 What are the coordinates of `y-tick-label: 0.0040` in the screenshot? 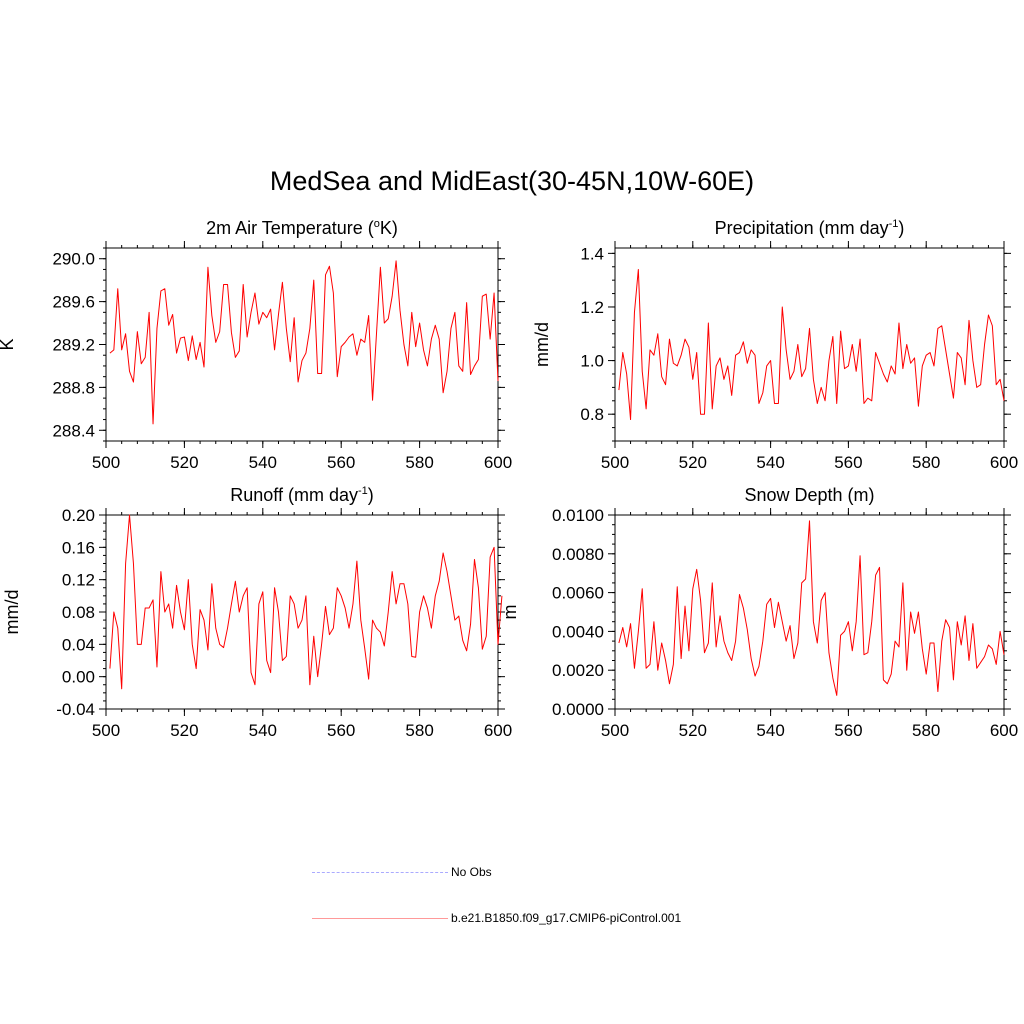 It's located at (578, 631).